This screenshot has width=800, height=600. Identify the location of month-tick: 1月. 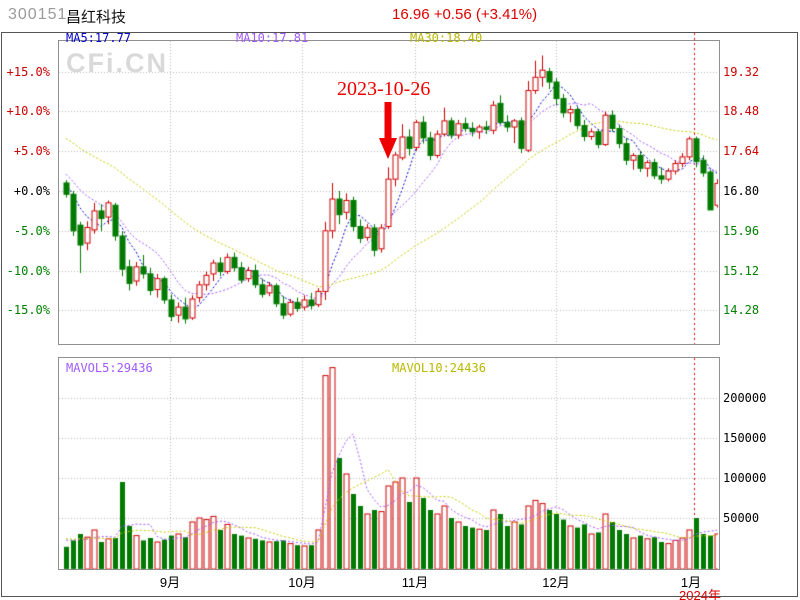
(691, 582).